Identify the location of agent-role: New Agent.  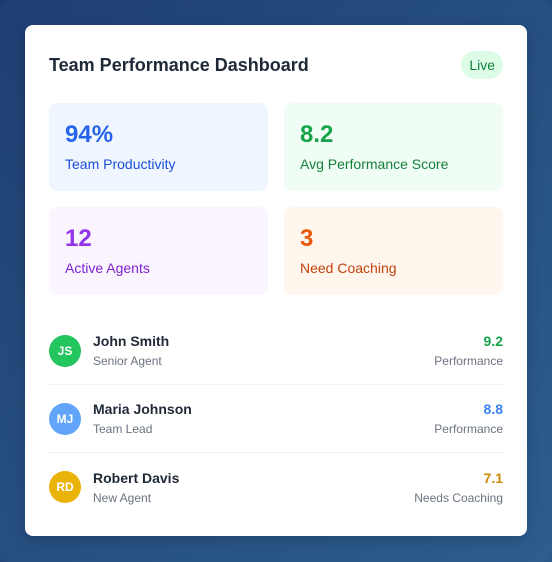
(122, 497).